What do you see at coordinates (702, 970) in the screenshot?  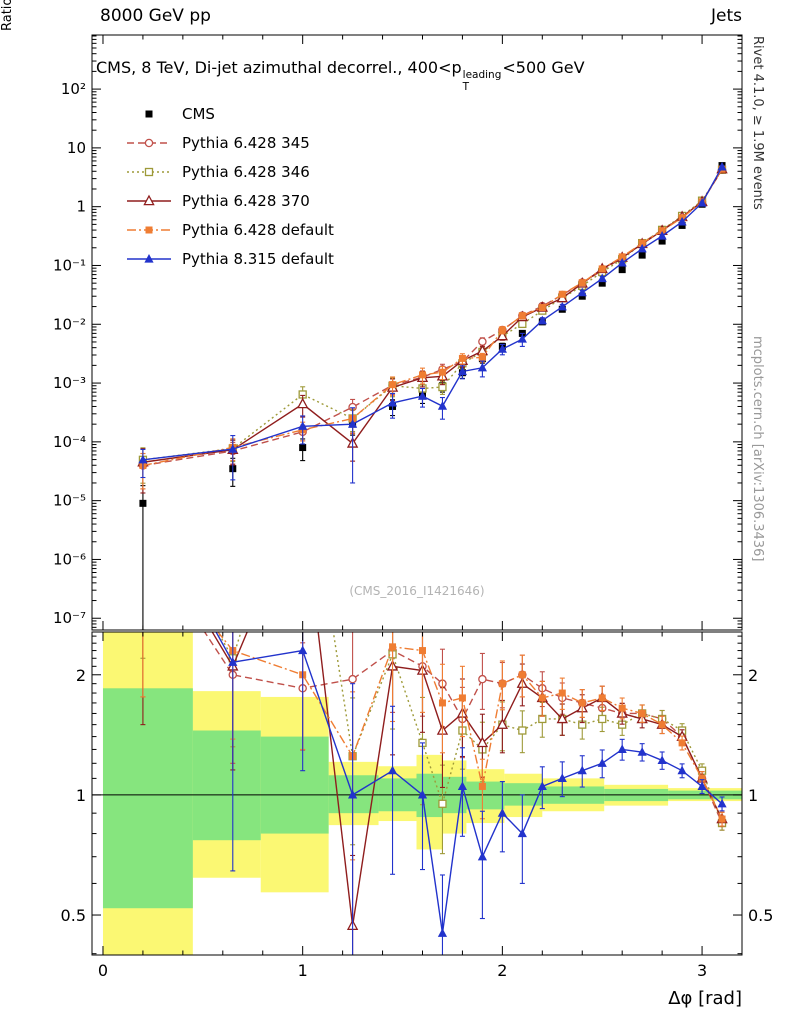 I see `svg-text: 3` at bounding box center [702, 970].